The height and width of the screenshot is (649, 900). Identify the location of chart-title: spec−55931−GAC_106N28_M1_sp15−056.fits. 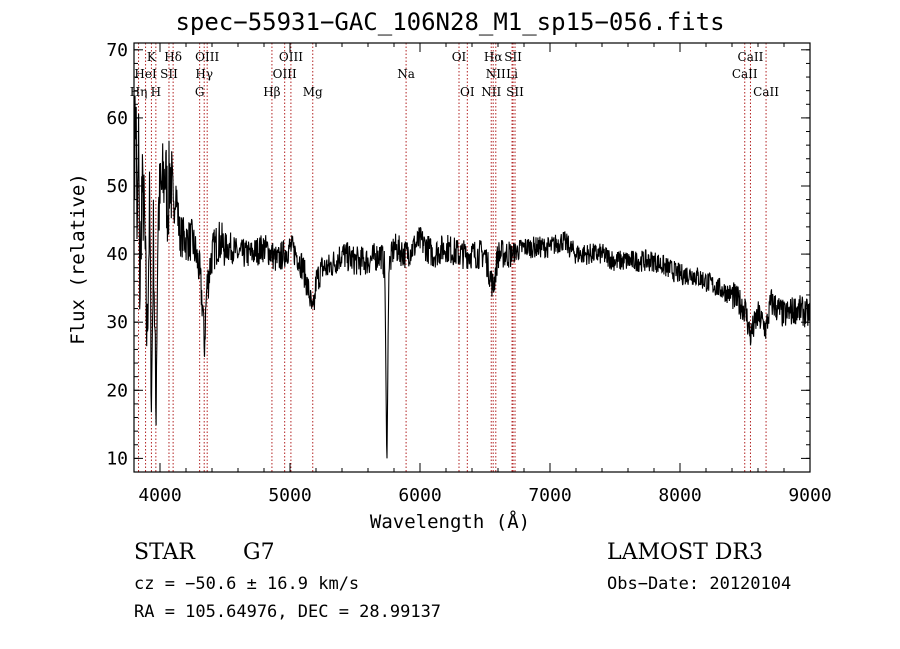
(450, 22).